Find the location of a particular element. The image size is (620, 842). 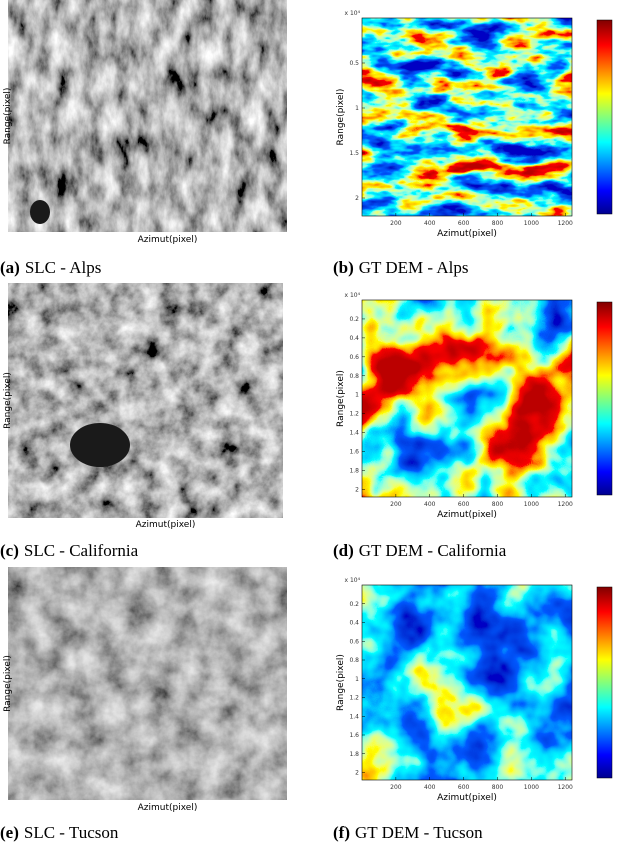

caption-text: SLC - Tucson is located at coordinates (71, 832).